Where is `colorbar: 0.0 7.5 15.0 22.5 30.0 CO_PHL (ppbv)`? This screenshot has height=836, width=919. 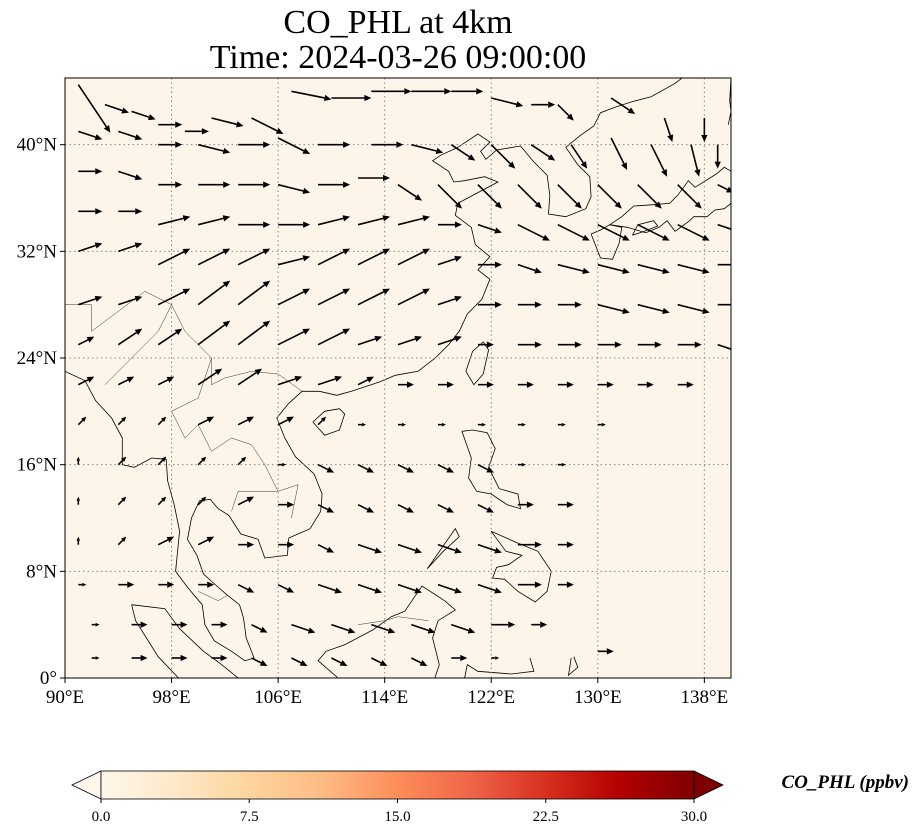 colorbar: 0.0 7.5 15.0 22.5 30.0 CO_PHL (ppbv) is located at coordinates (490, 797).